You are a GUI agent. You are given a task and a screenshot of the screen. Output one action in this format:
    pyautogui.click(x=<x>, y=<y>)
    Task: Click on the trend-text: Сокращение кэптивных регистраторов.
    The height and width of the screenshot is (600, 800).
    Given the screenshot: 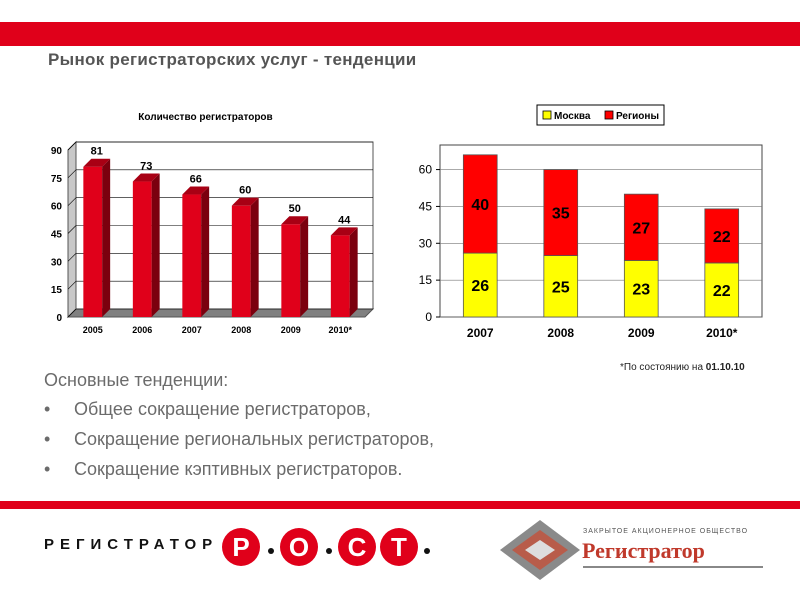 What is the action you would take?
    pyautogui.click(x=238, y=469)
    